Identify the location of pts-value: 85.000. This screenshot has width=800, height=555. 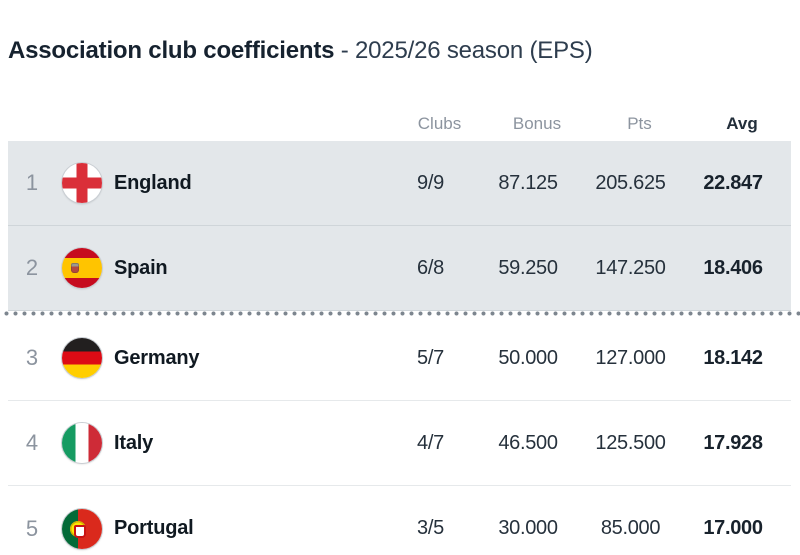
(630, 528).